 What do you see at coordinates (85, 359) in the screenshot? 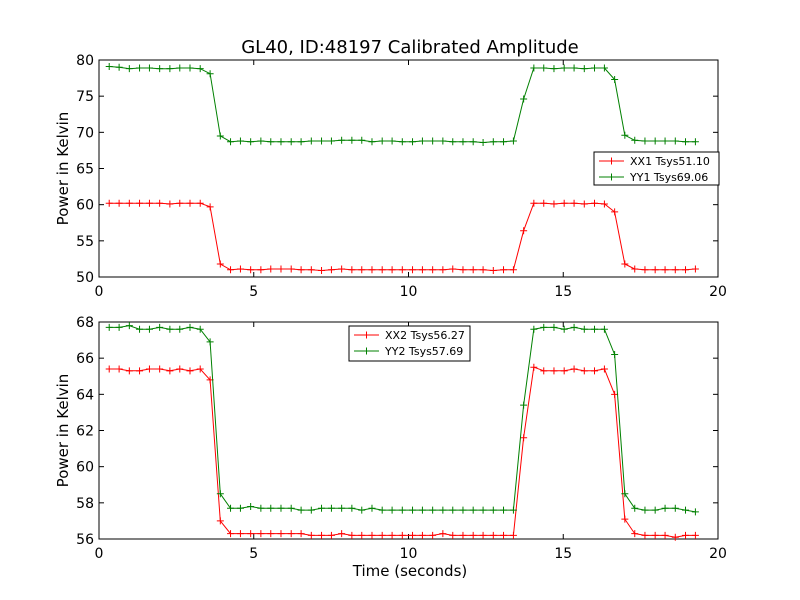
I see `y-tick-label: 66` at bounding box center [85, 359].